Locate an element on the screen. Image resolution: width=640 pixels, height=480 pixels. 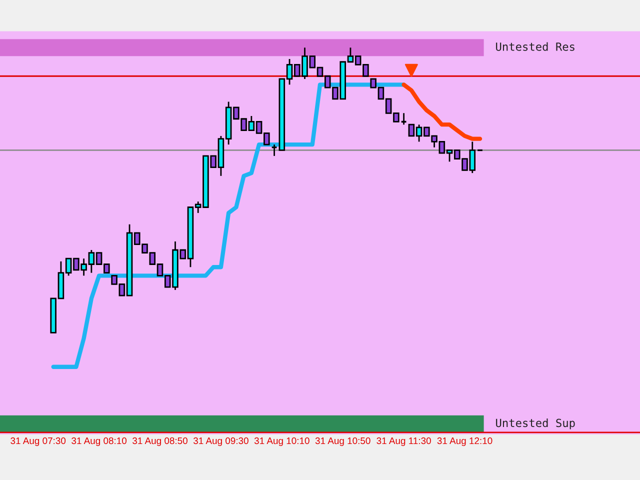
band-label: Untested Sup is located at coordinates (535, 424).